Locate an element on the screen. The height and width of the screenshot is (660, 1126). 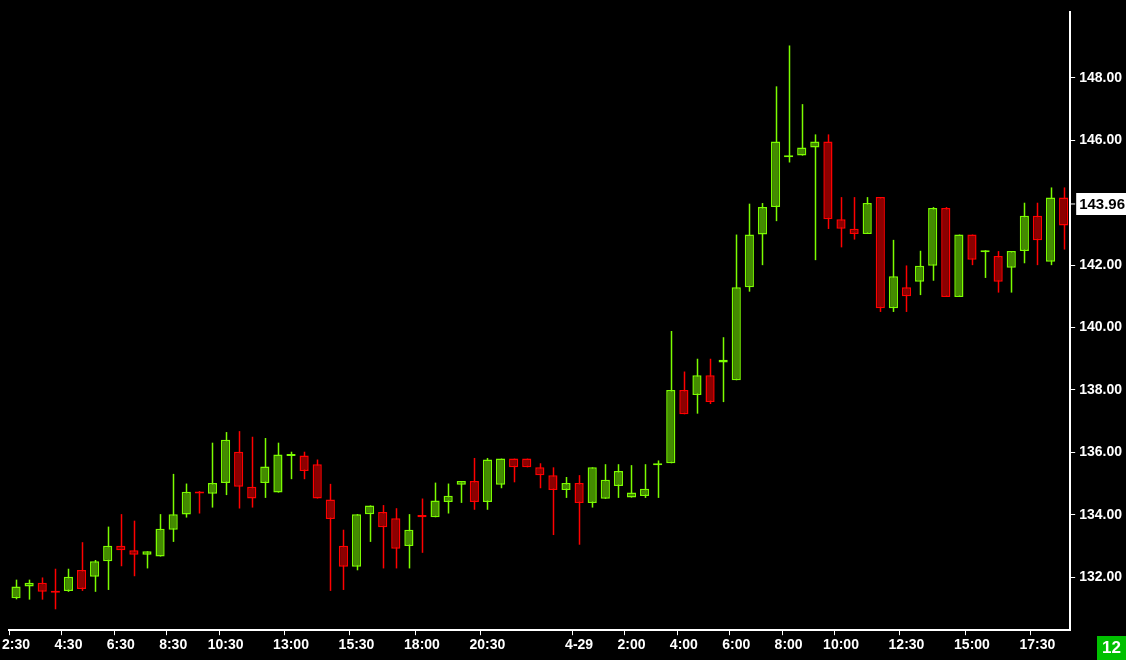
y-tick-label: 140.00 is located at coordinates (1101, 326).